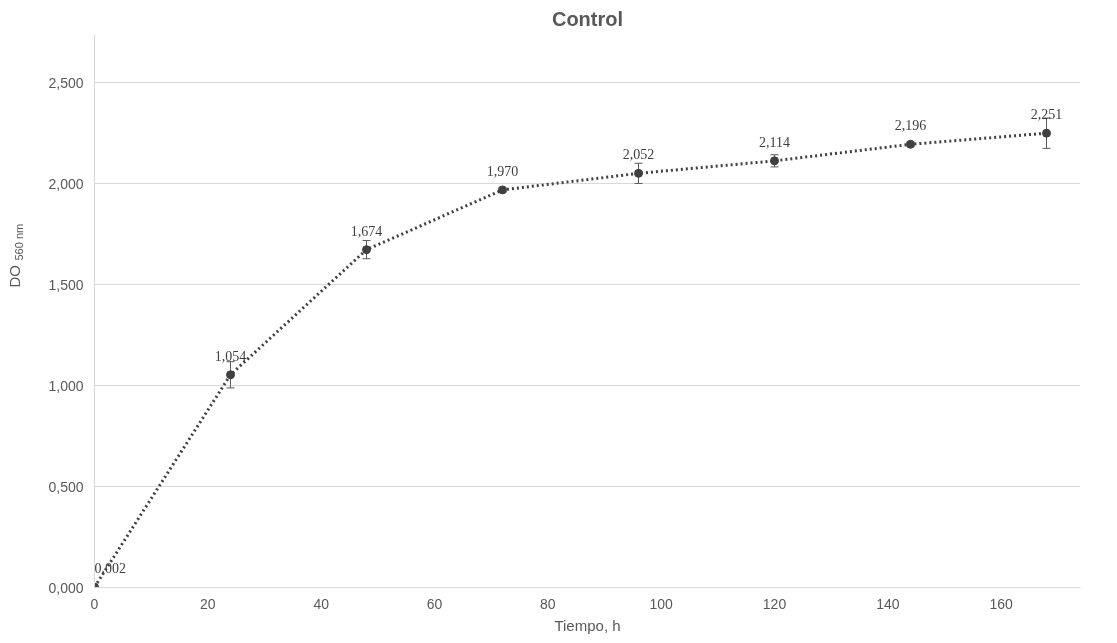  Describe the element at coordinates (66, 82) in the screenshot. I see `y-tick-label: 2,500` at that location.